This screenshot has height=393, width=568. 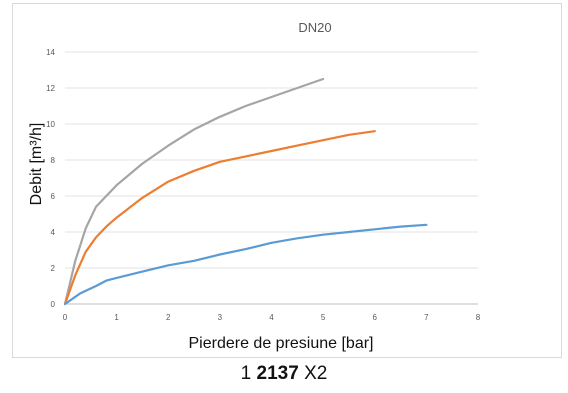 What do you see at coordinates (53, 160) in the screenshot?
I see `y-tick-label: 8` at bounding box center [53, 160].